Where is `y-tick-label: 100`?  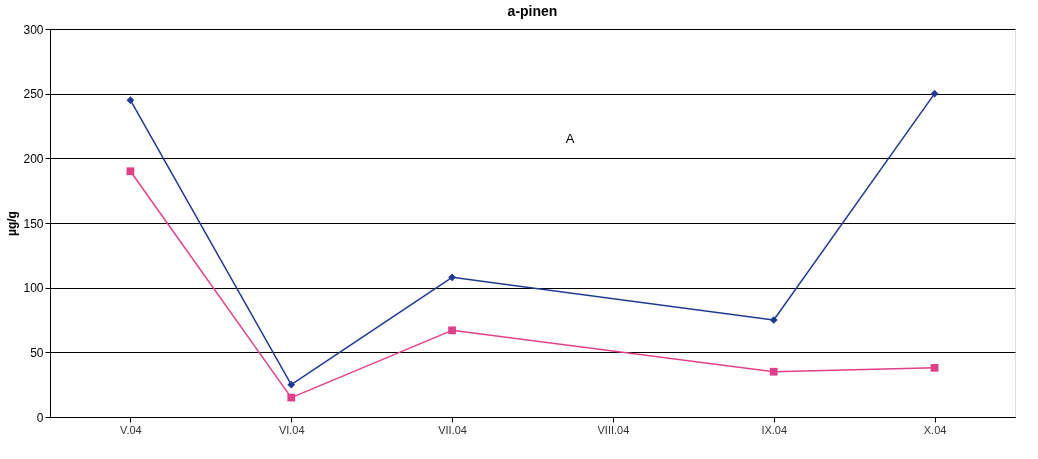
y-tick-label: 100 is located at coordinates (33, 288).